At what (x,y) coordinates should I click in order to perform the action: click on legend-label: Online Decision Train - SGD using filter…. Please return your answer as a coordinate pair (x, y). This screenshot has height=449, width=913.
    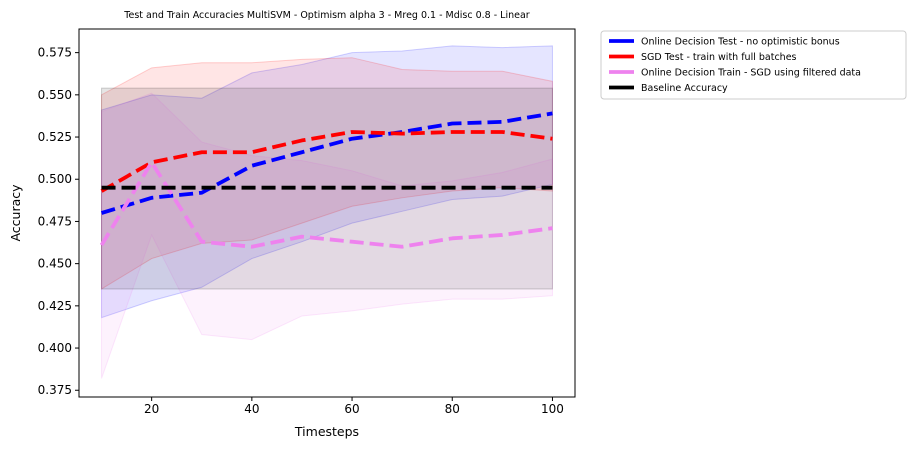
    Looking at the image, I should click on (751, 73).